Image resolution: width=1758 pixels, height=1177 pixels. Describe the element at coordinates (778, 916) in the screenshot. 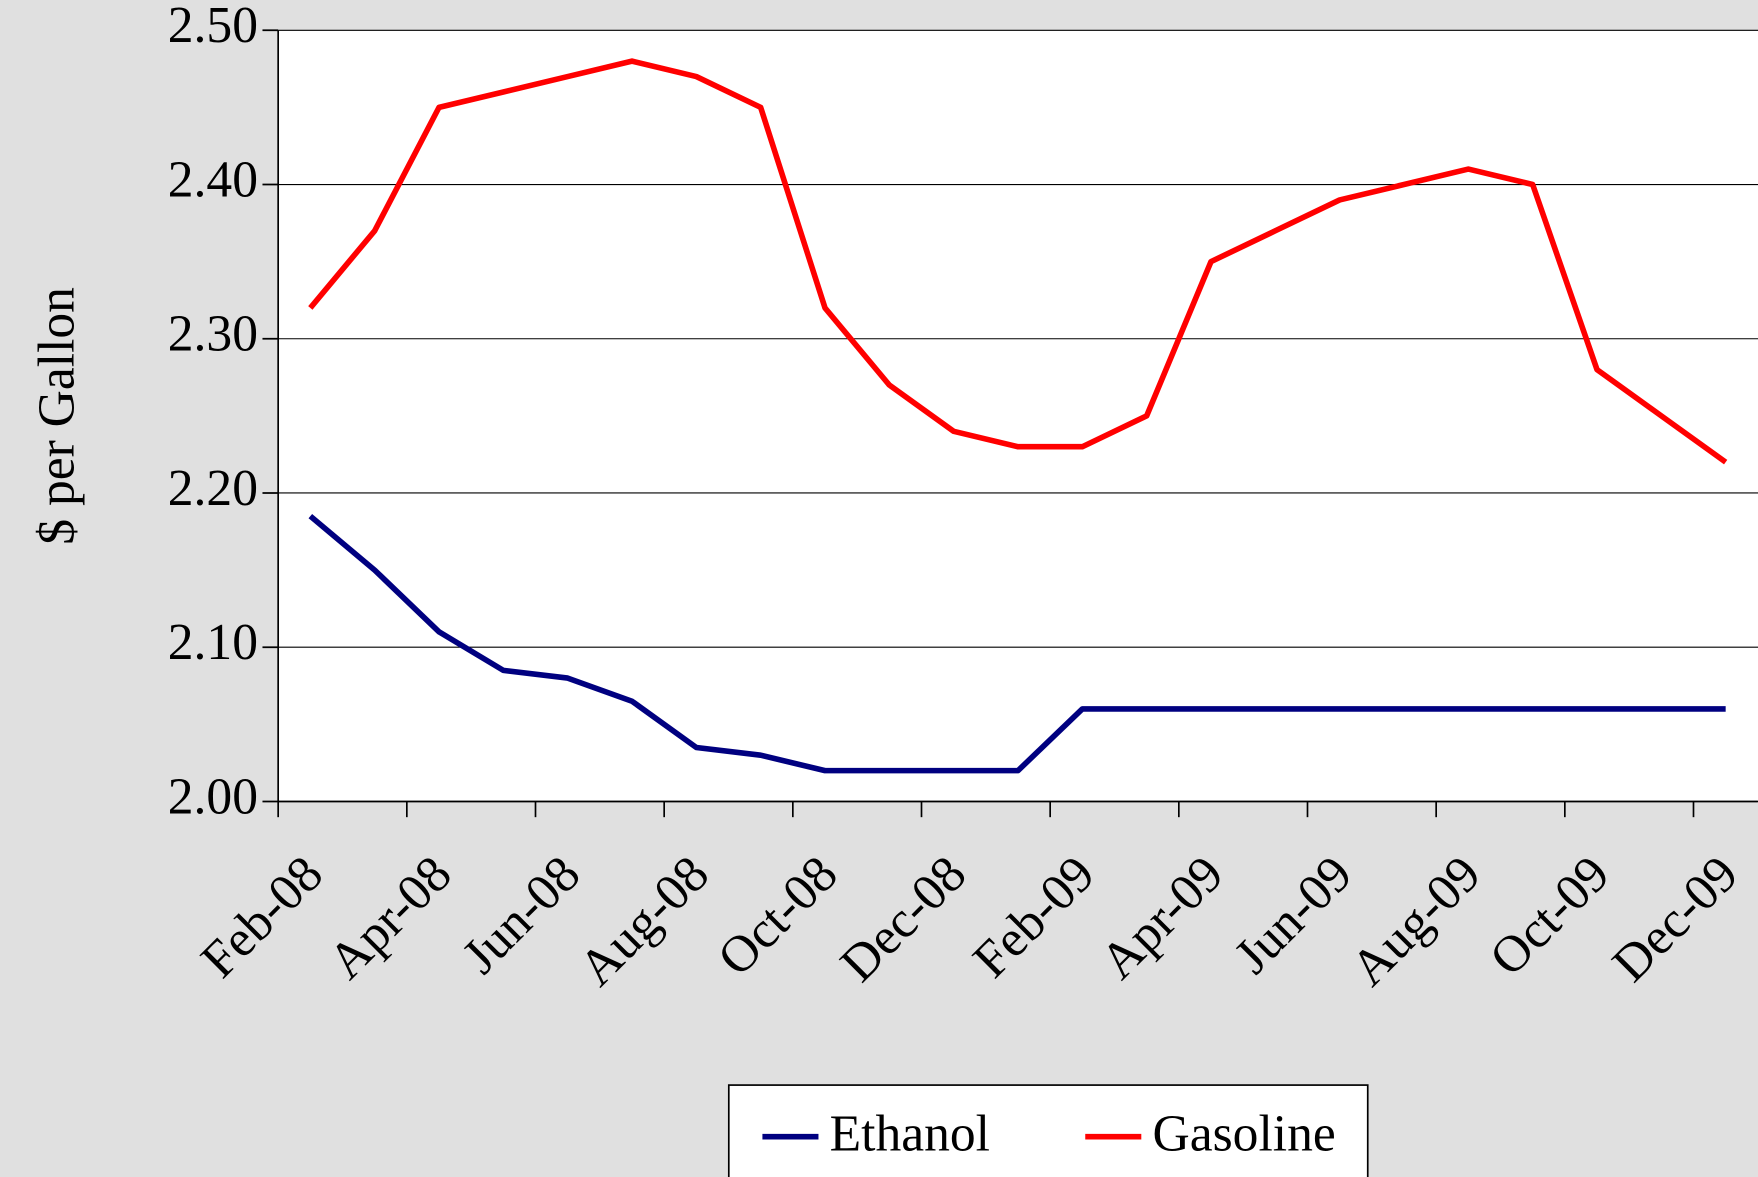

I see `x-tick-label: Oct-08` at that location.